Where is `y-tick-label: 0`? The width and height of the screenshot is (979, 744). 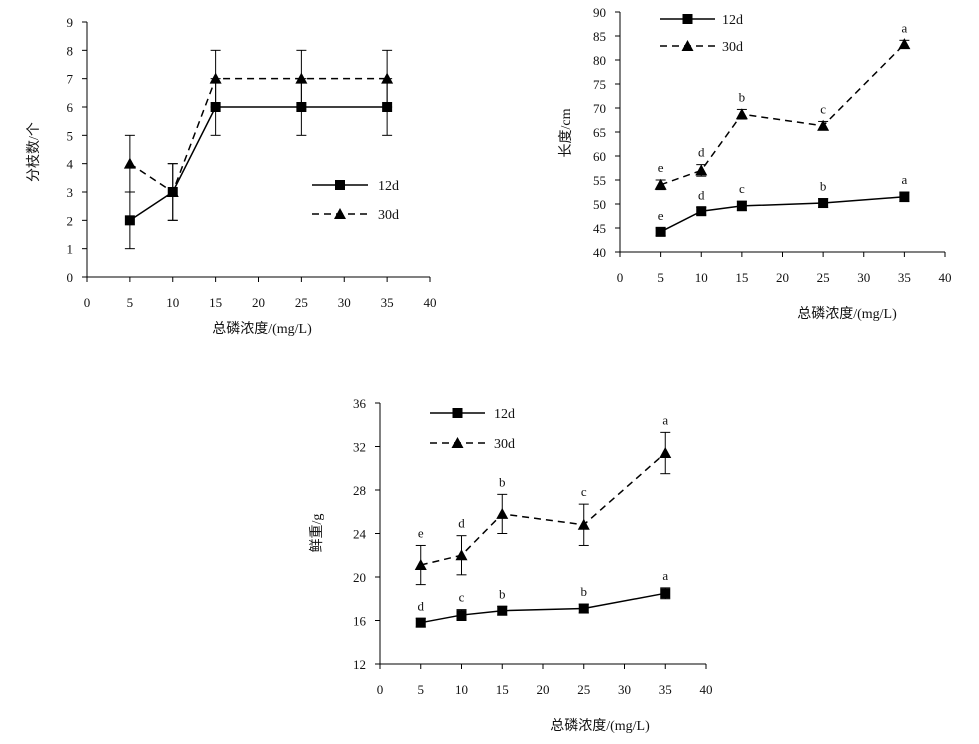 y-tick-label: 0 is located at coordinates (70, 277).